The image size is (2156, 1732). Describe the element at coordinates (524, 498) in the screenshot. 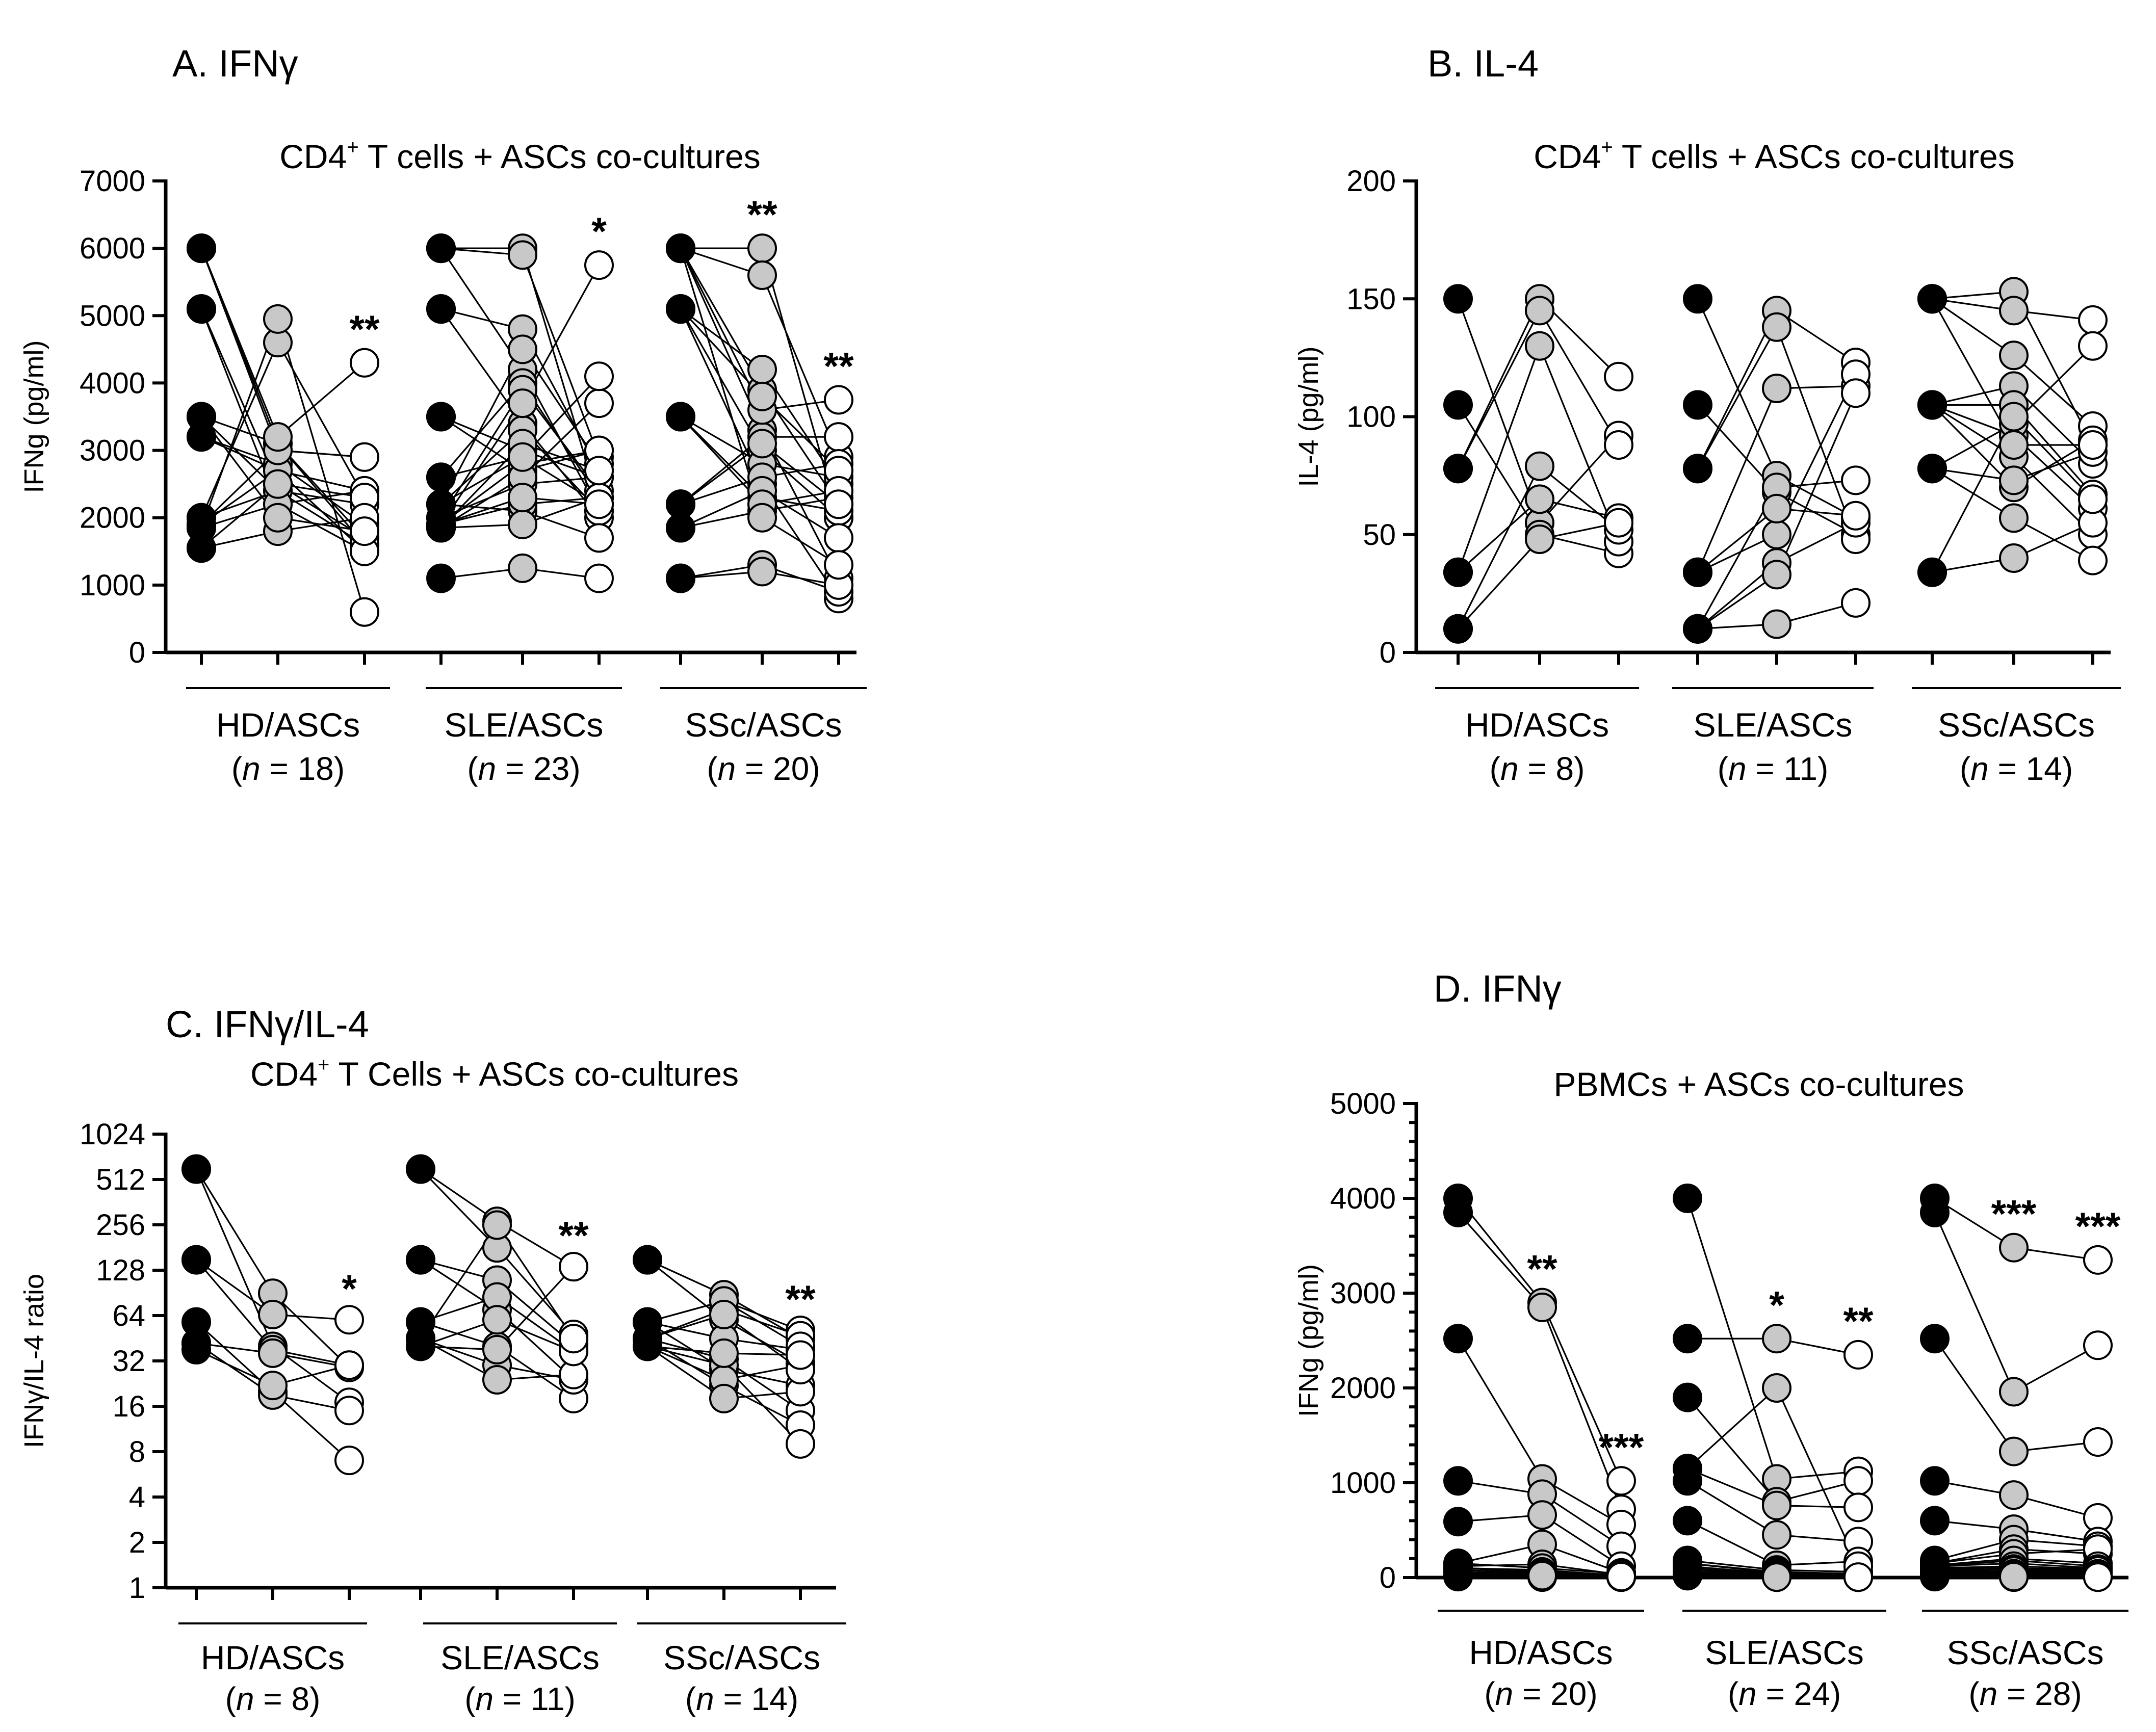

I see `group-sle-ascs: * SLE/ASCs (n = 23)` at that location.